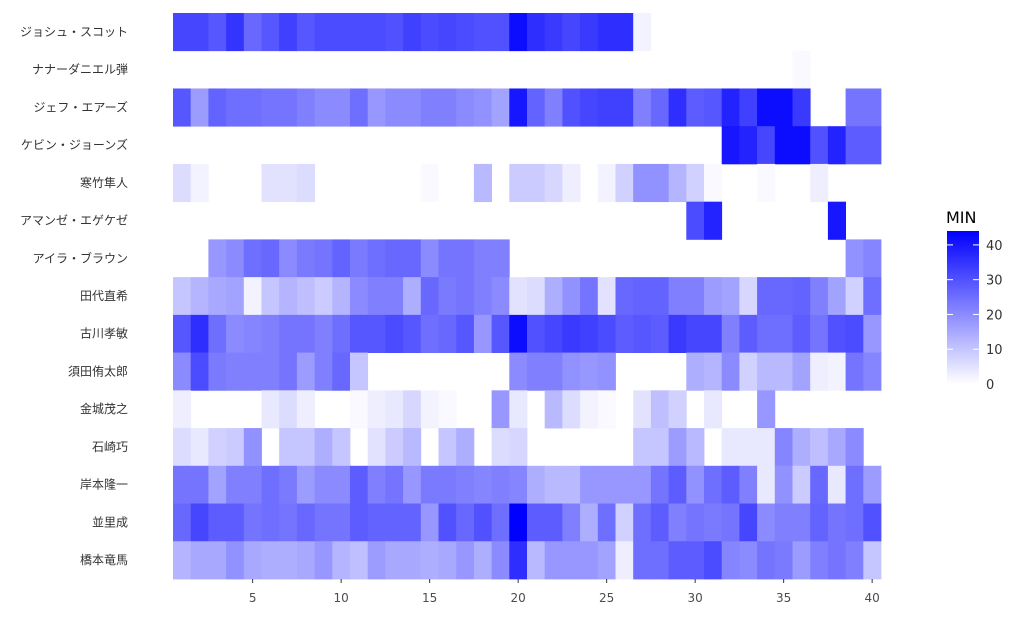 The image size is (1024, 640). I want to click on row-label: アマンゼ・エゲケゼ, so click(74, 221).